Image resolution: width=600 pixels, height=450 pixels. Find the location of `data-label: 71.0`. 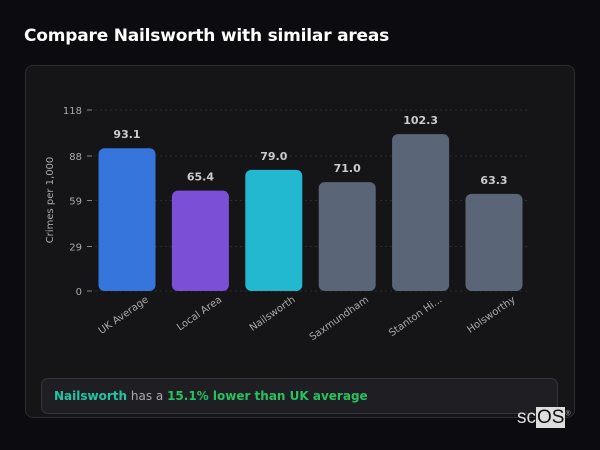

data-label: 71.0 is located at coordinates (347, 168).